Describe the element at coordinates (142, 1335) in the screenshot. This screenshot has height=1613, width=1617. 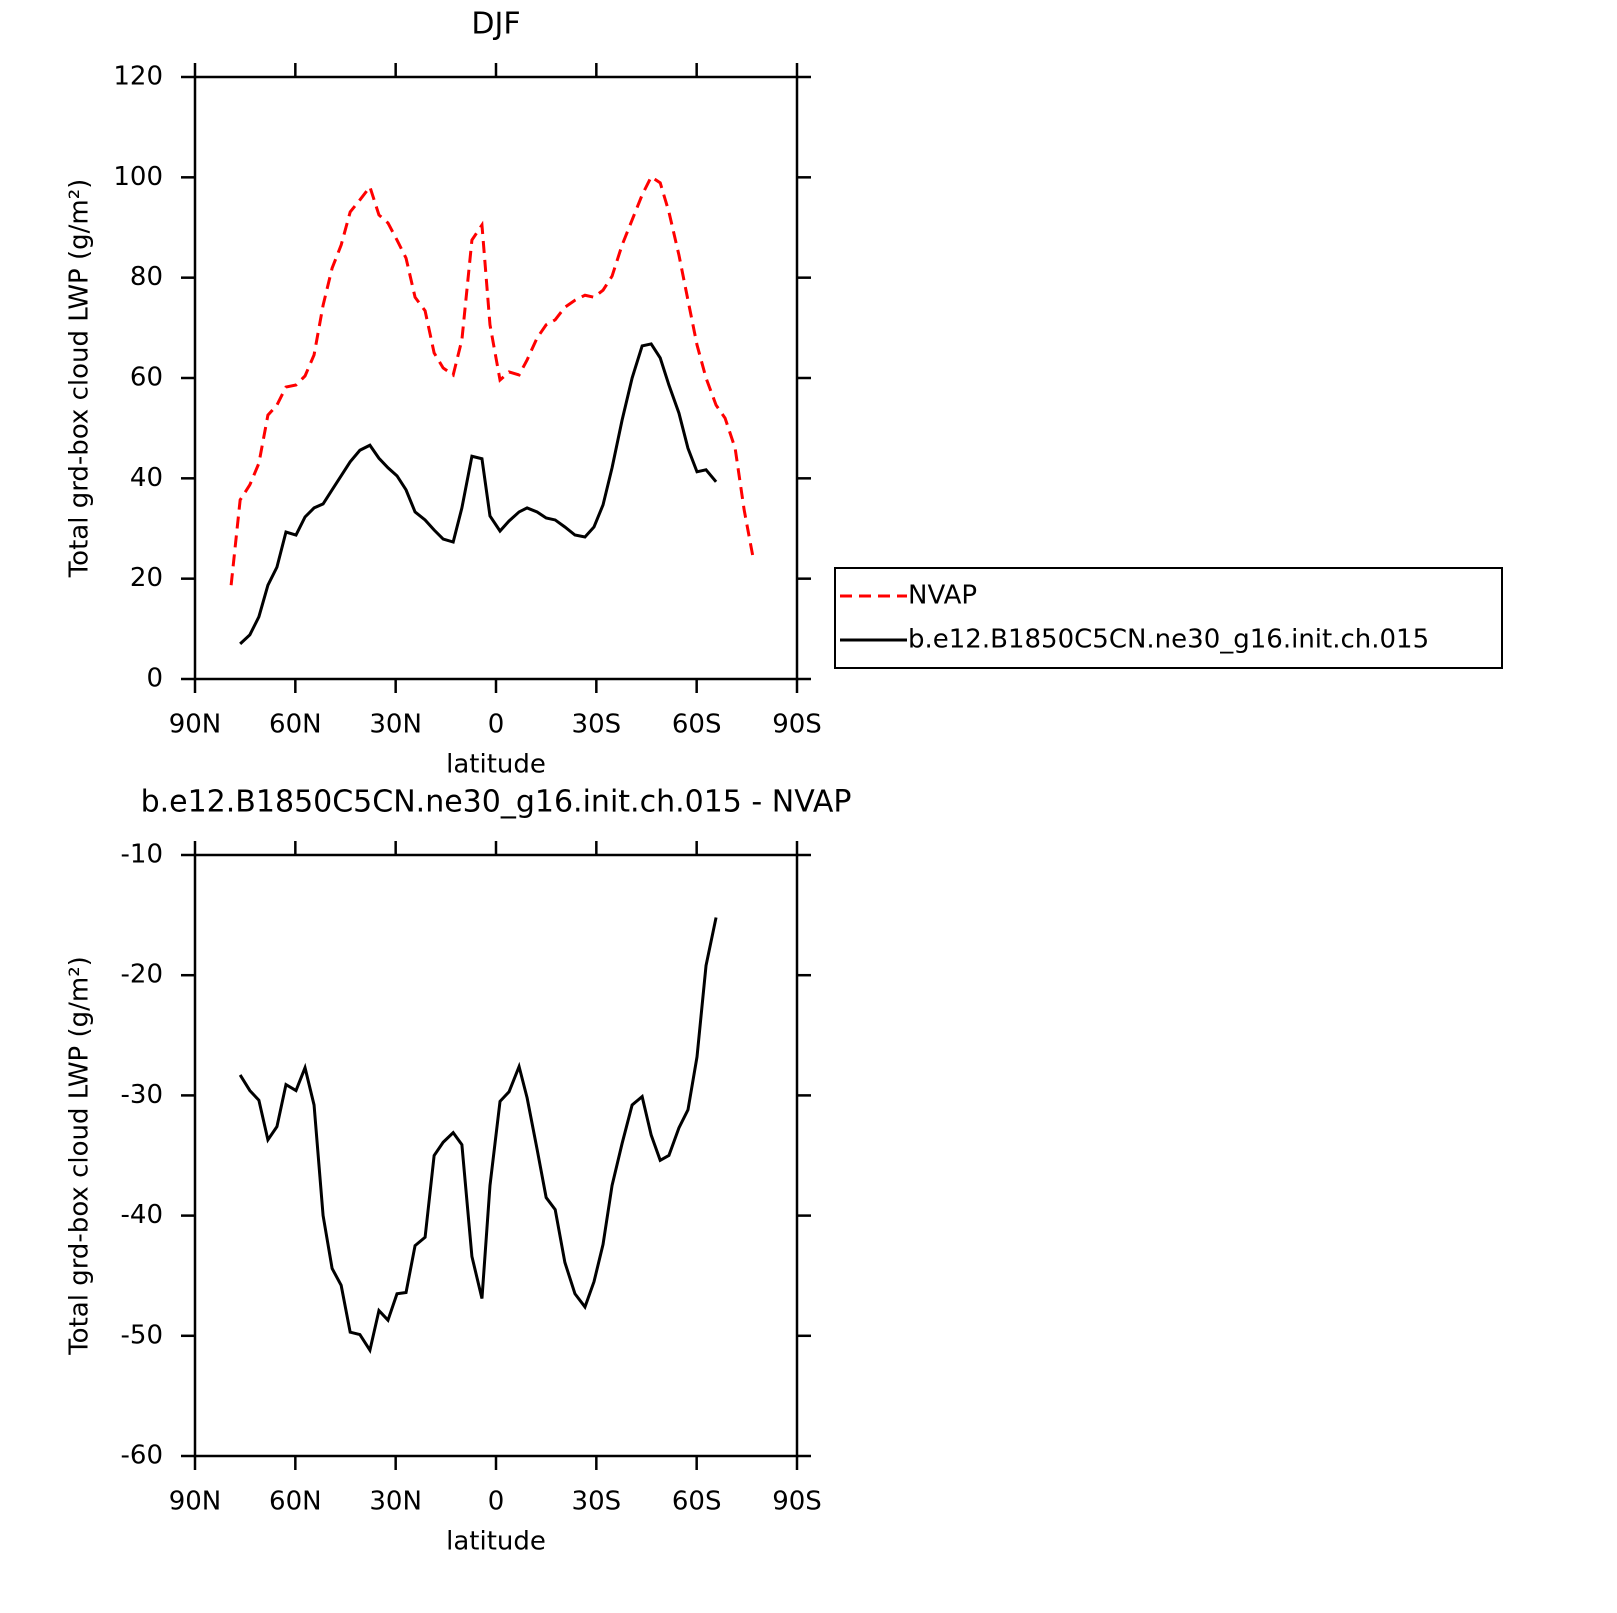
I see `y-tick-label: -50` at that location.